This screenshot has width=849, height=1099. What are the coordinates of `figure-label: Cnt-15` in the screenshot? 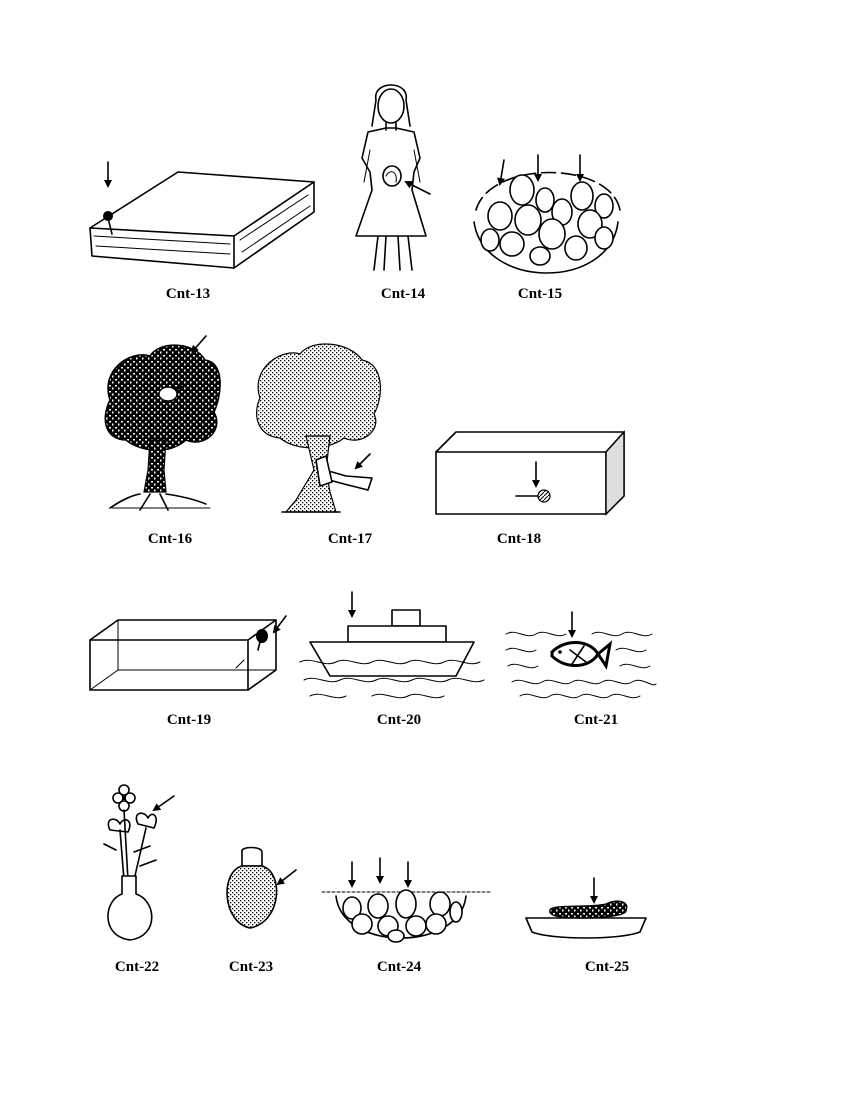 It's located at (540, 294).